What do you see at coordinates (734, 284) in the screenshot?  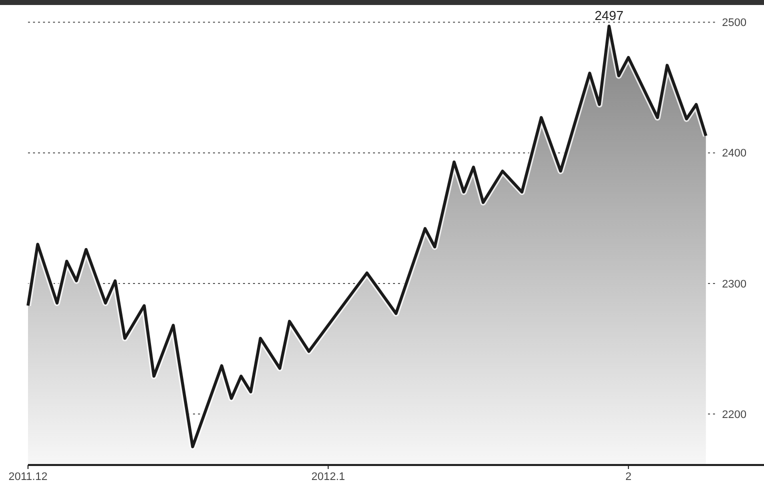 I see `y-tick-label: 2300` at bounding box center [734, 284].